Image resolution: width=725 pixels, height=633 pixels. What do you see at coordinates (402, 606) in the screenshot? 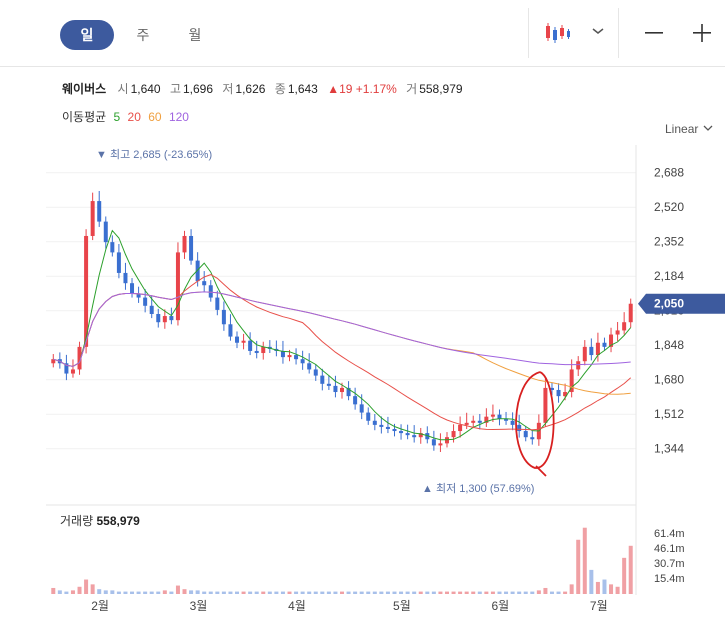
I see `x-tick-label: 5월` at bounding box center [402, 606].